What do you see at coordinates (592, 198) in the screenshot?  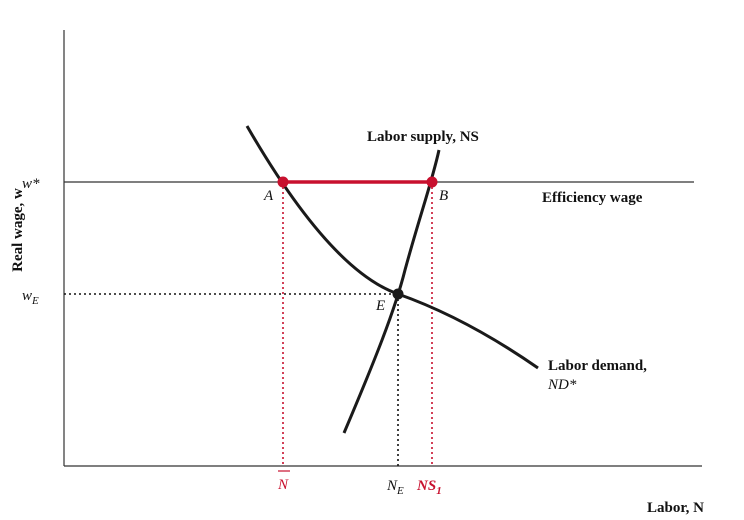 I see `efficiency-wage-label: Efficiency wage` at bounding box center [592, 198].